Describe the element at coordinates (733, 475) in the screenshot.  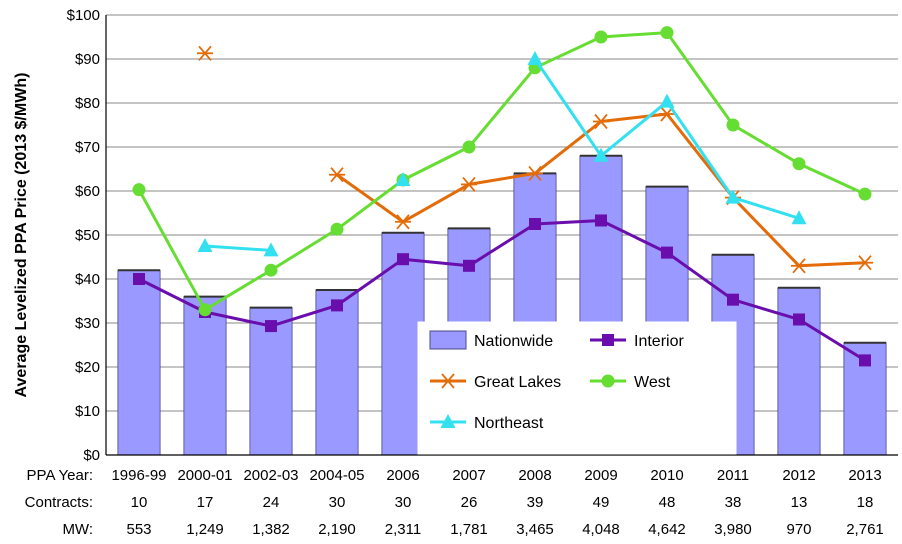
I see `row-value: 2011` at that location.